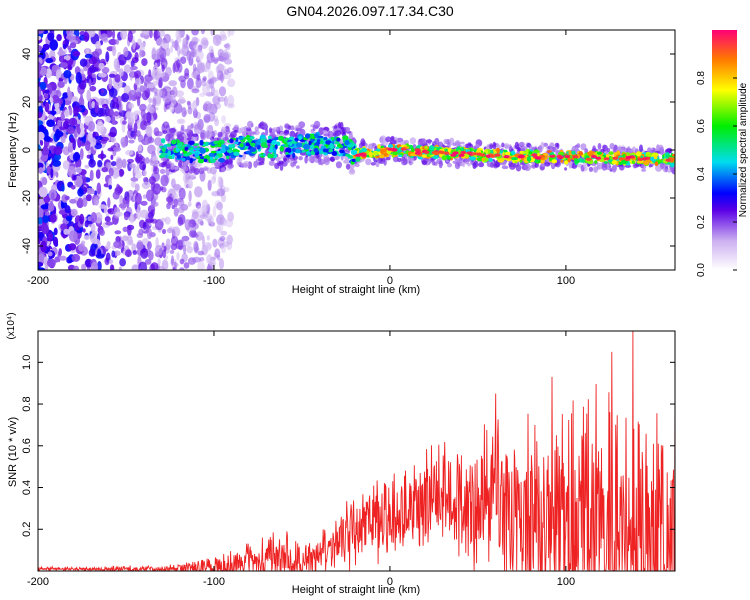  What do you see at coordinates (27, 529) in the screenshot?
I see `snr-y-tick-label: 0.2` at bounding box center [27, 529].